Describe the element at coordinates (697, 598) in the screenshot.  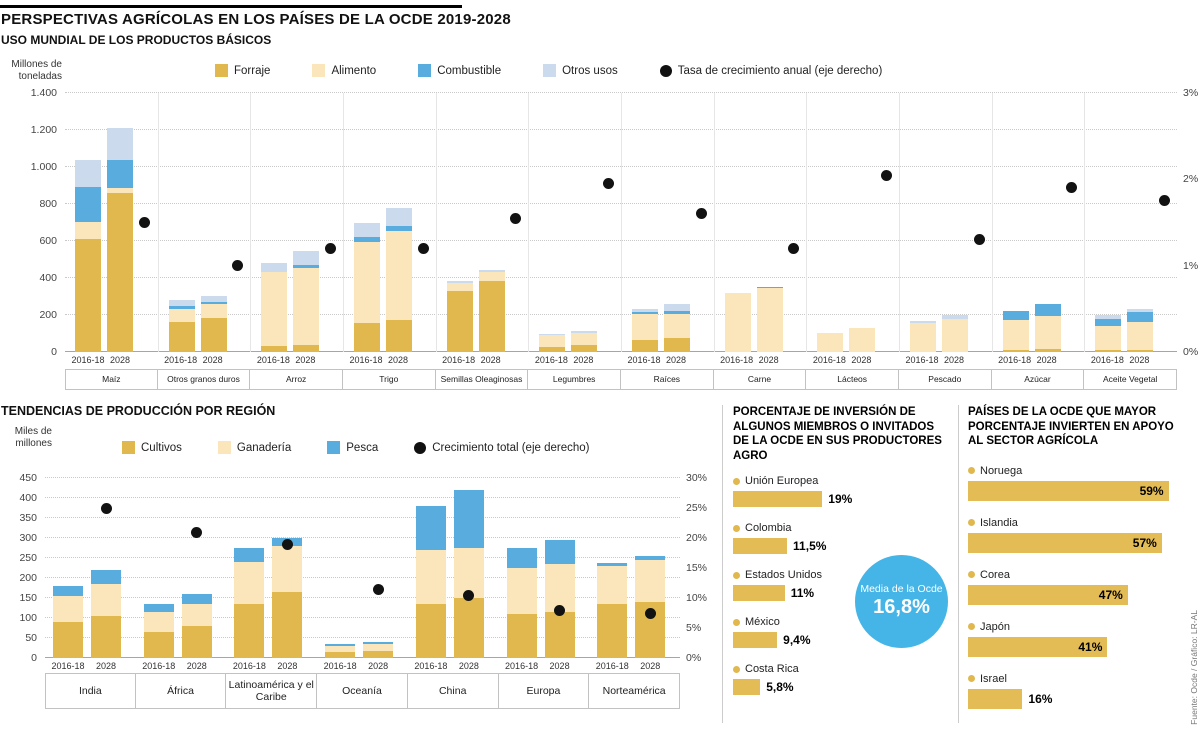
I see `y2-axis-tick-label: 10%` at that location.